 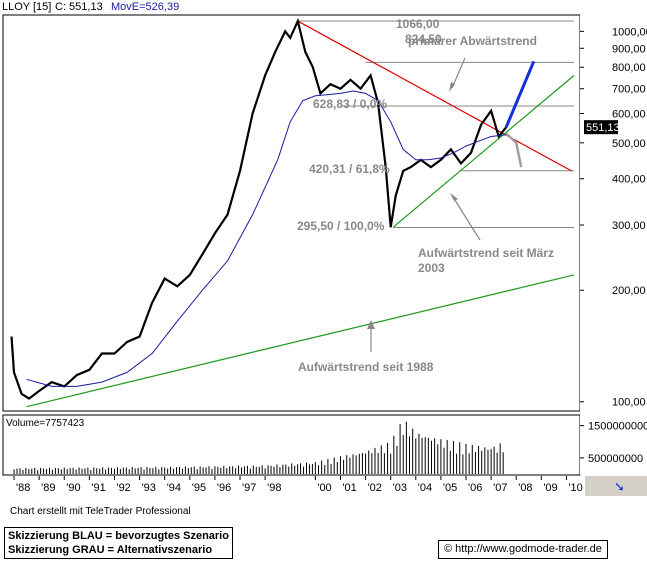 I want to click on trend-label-2003: Aufwärtstrend seit März, so click(x=486, y=253).